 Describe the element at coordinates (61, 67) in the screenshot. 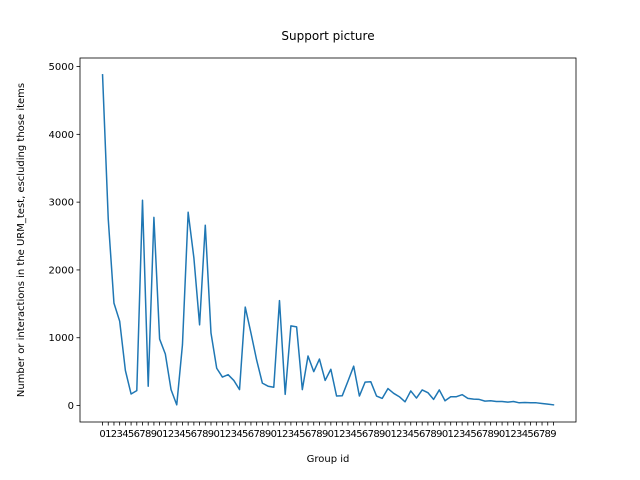

I see `y-tick-label: 5000` at that location.